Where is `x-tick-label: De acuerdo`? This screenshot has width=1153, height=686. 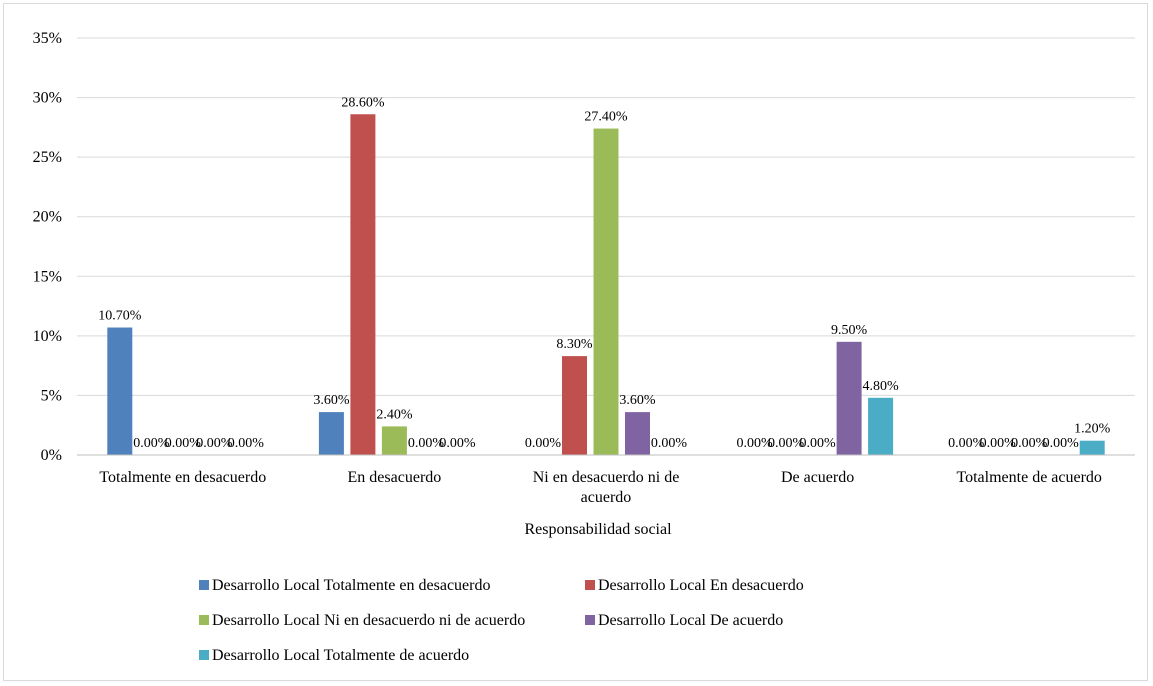 x-tick-label: De acuerdo is located at coordinates (817, 477).